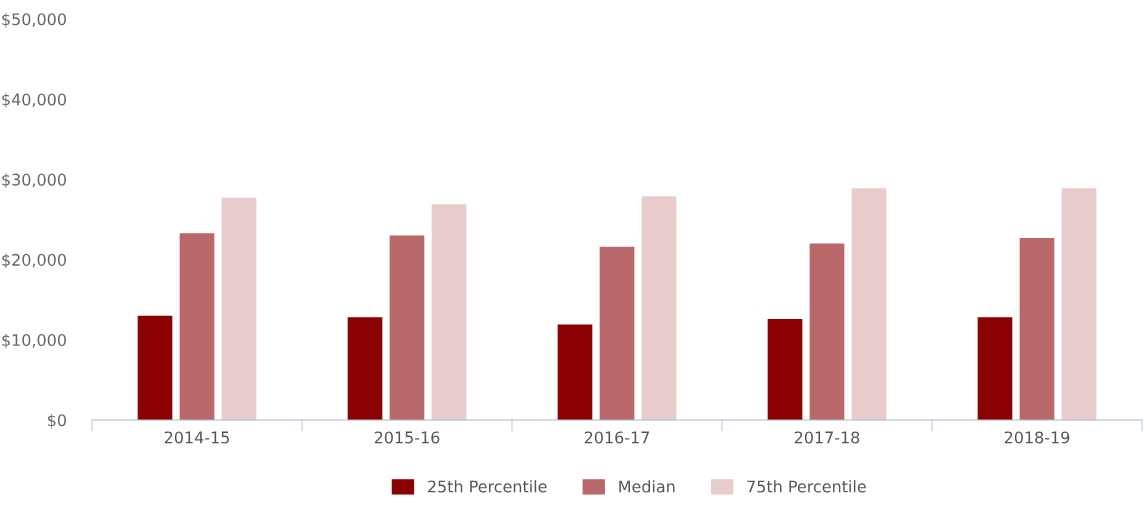 This screenshot has width=1144, height=510. I want to click on y-tick-label: $0, so click(57, 421).